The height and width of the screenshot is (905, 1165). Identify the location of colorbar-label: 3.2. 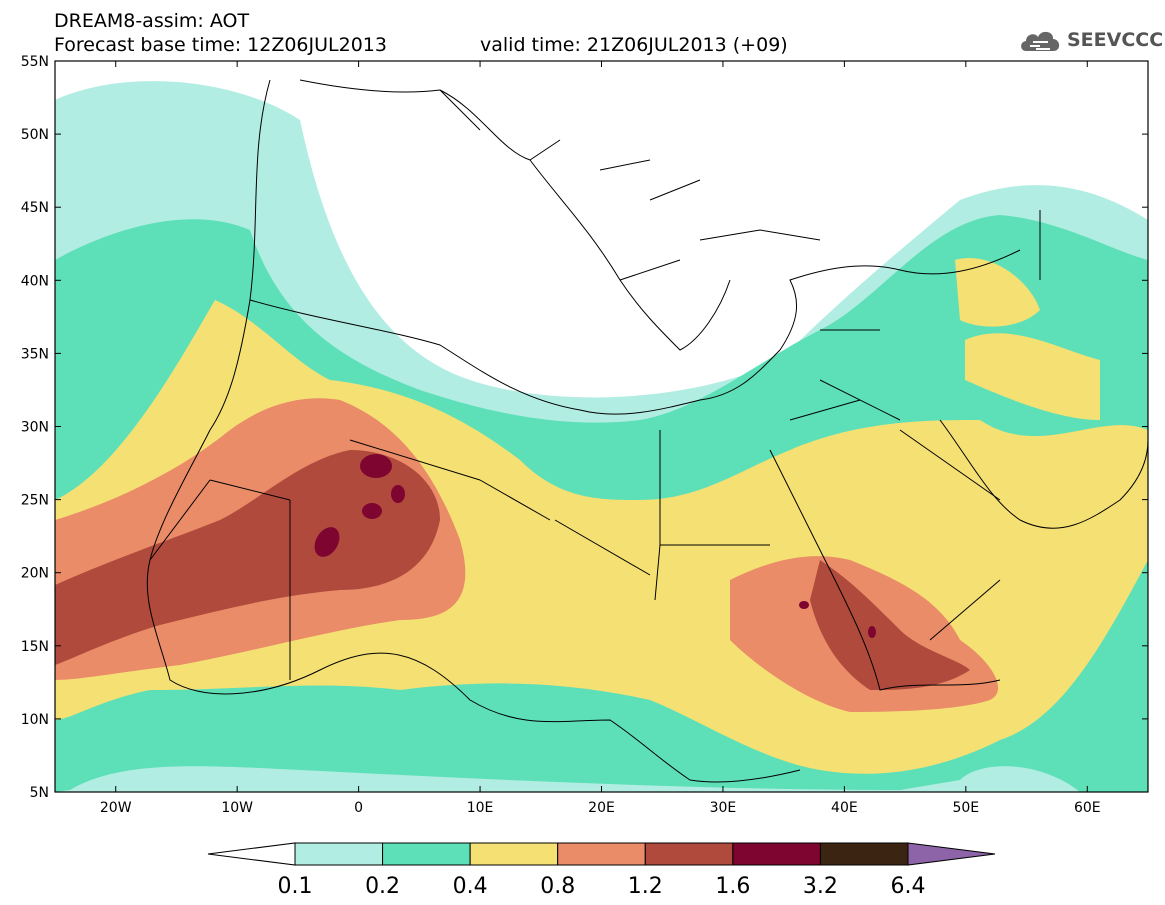
(820, 886).